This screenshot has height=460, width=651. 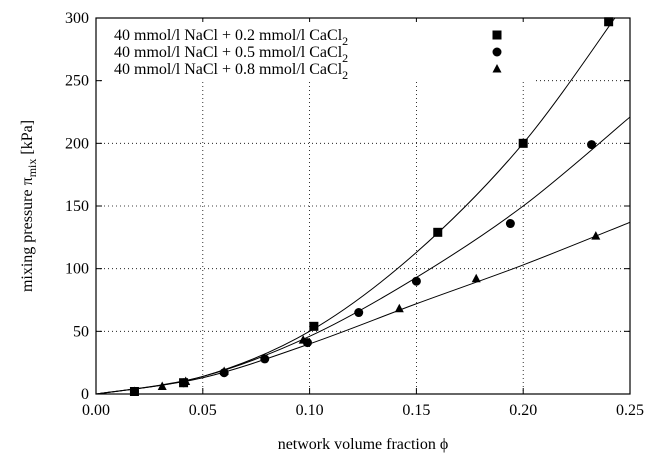 I want to click on y-axis-label-suffix: [kPa], so click(x=27, y=139).